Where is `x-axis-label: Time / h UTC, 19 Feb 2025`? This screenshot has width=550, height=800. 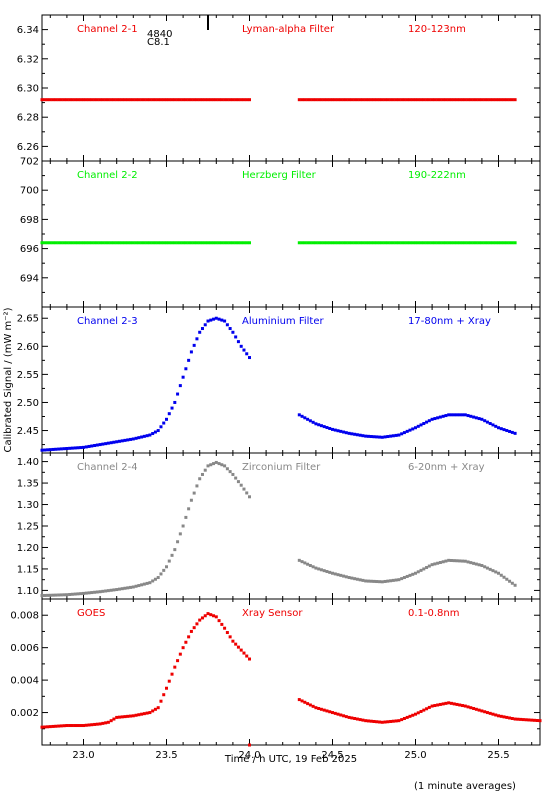
x-axis-label: Time / h UTC, 19 Feb 2025 is located at coordinates (290, 759).